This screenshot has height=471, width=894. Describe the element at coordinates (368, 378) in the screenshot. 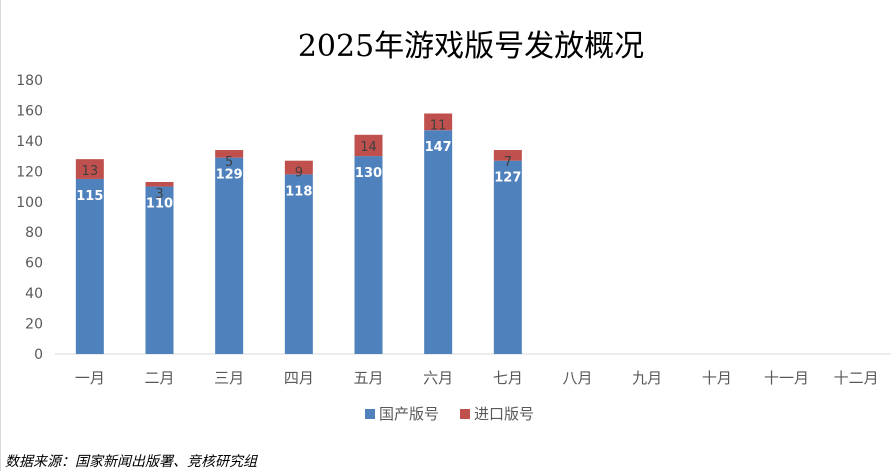

I see `x-tick-label: 五月` at that location.